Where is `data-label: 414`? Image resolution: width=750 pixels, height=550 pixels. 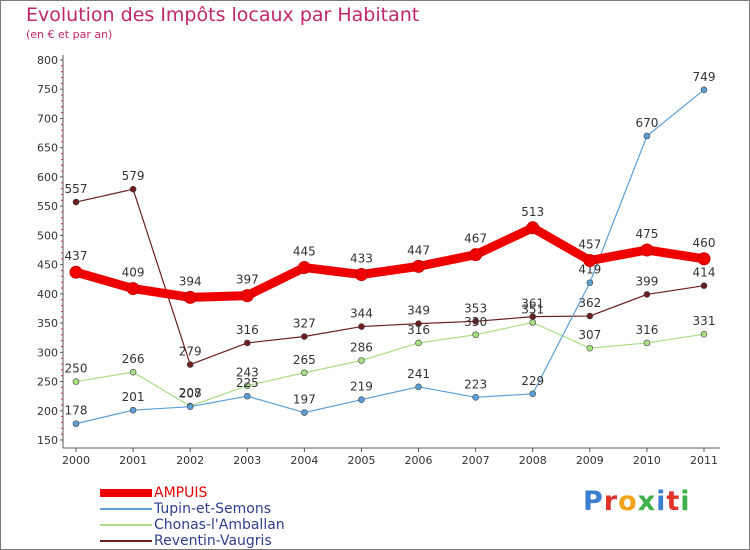
data-label: 414 is located at coordinates (704, 273).